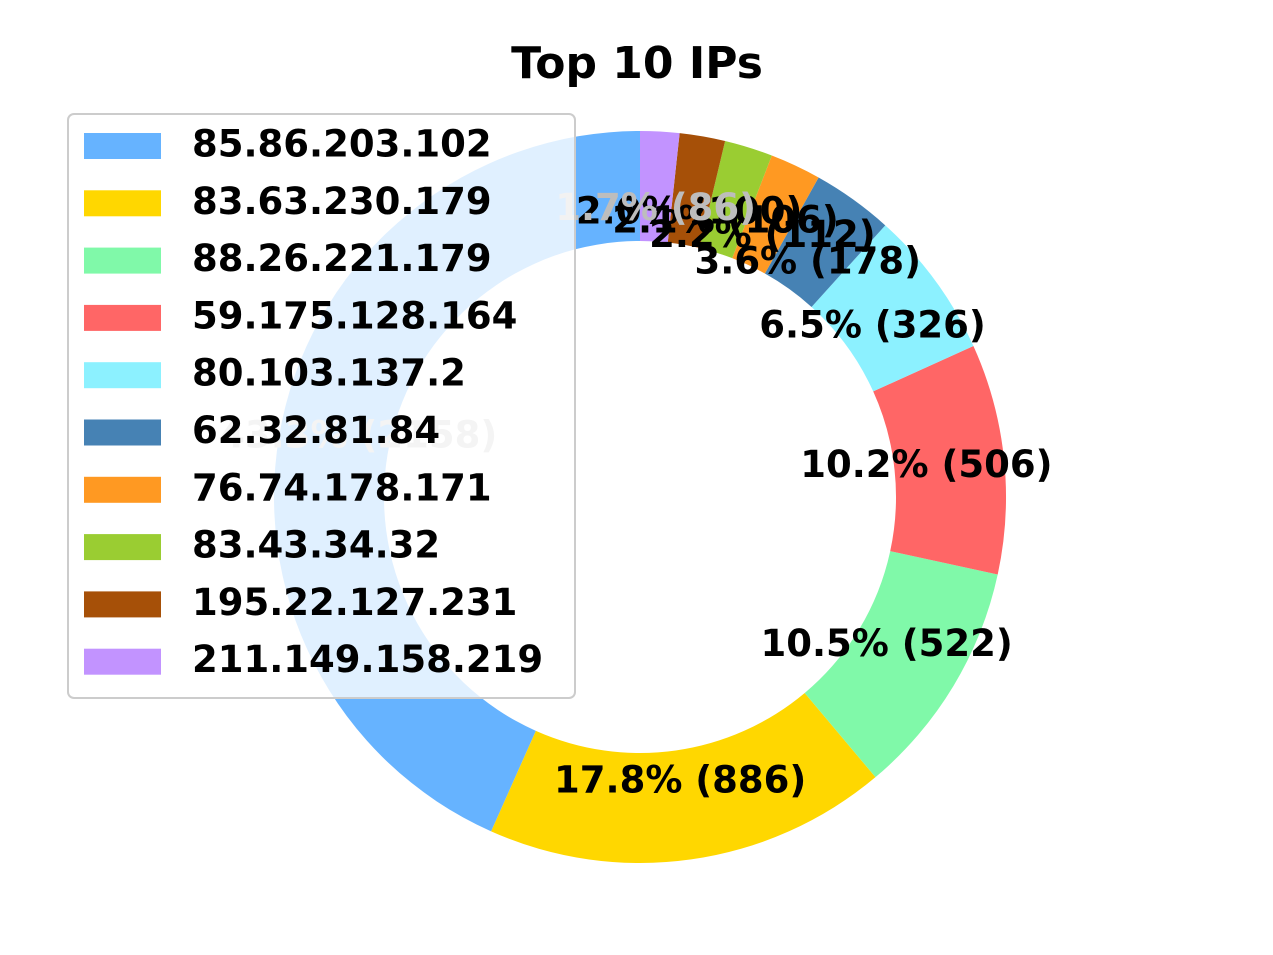 The width and height of the screenshot is (1273, 955). I want to click on legend-label-4: 59.175.128.164, so click(354, 315).